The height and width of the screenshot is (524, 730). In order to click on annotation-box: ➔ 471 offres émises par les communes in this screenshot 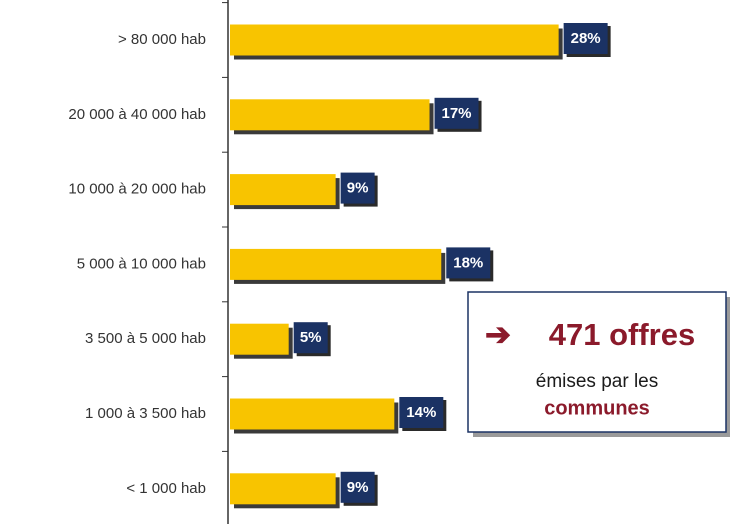, I will do `click(598, 364)`.